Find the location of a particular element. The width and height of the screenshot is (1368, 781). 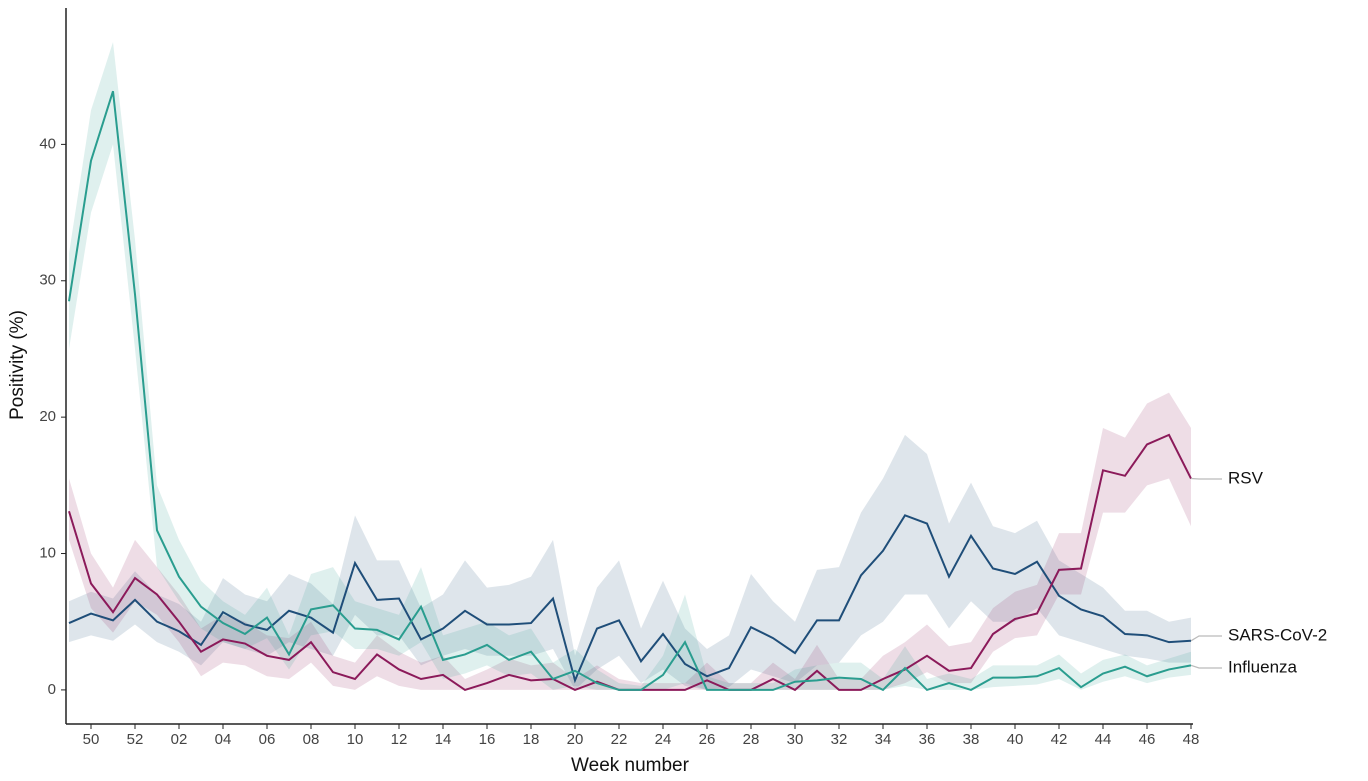

series-label: SARS-CoV-2 is located at coordinates (1277, 634).